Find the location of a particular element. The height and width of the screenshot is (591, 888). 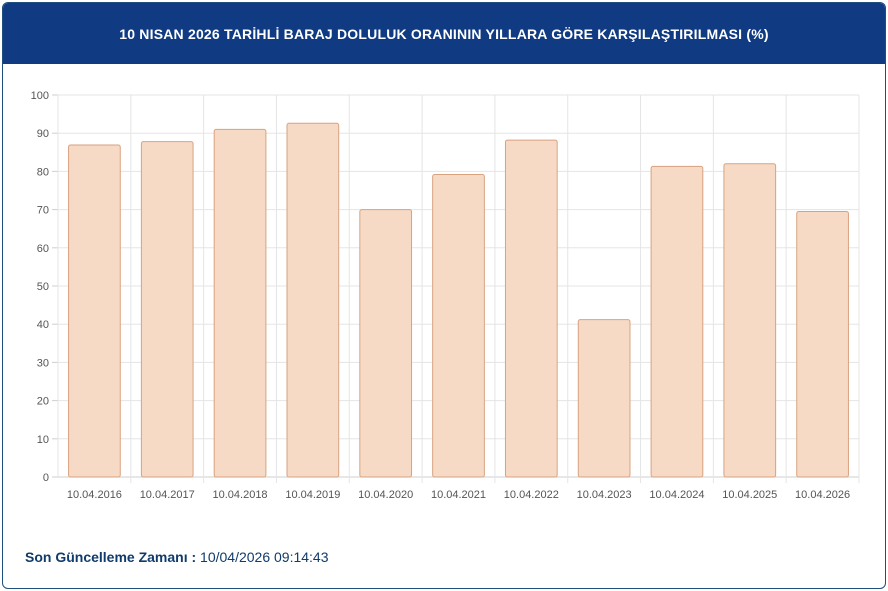

y-tick-label: 10 is located at coordinates (43, 440).